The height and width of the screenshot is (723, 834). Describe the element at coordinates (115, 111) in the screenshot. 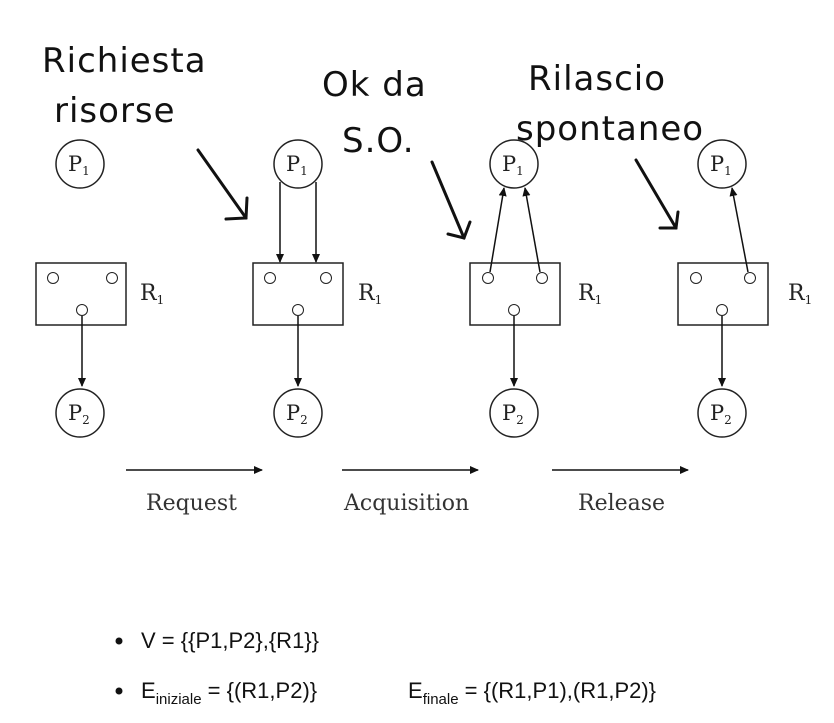

I see `annotation-request-line2: risorse` at that location.